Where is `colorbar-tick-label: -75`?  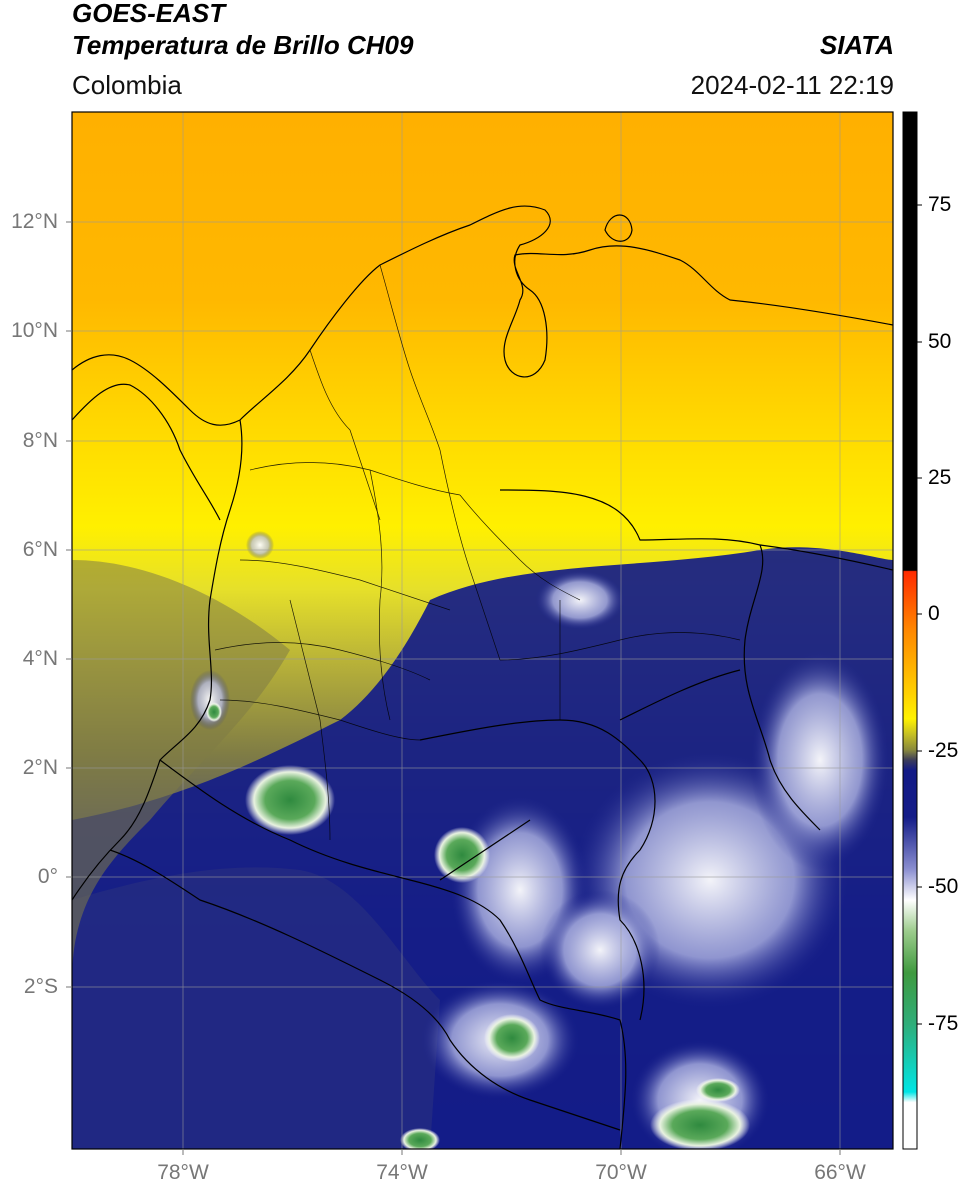
colorbar-tick-label: -75 is located at coordinates (943, 1023).